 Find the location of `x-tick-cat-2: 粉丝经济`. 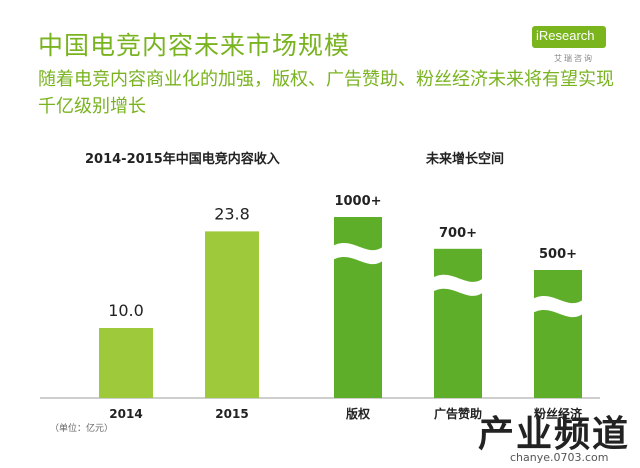

x-tick-cat-2: 粉丝经济 is located at coordinates (558, 413).